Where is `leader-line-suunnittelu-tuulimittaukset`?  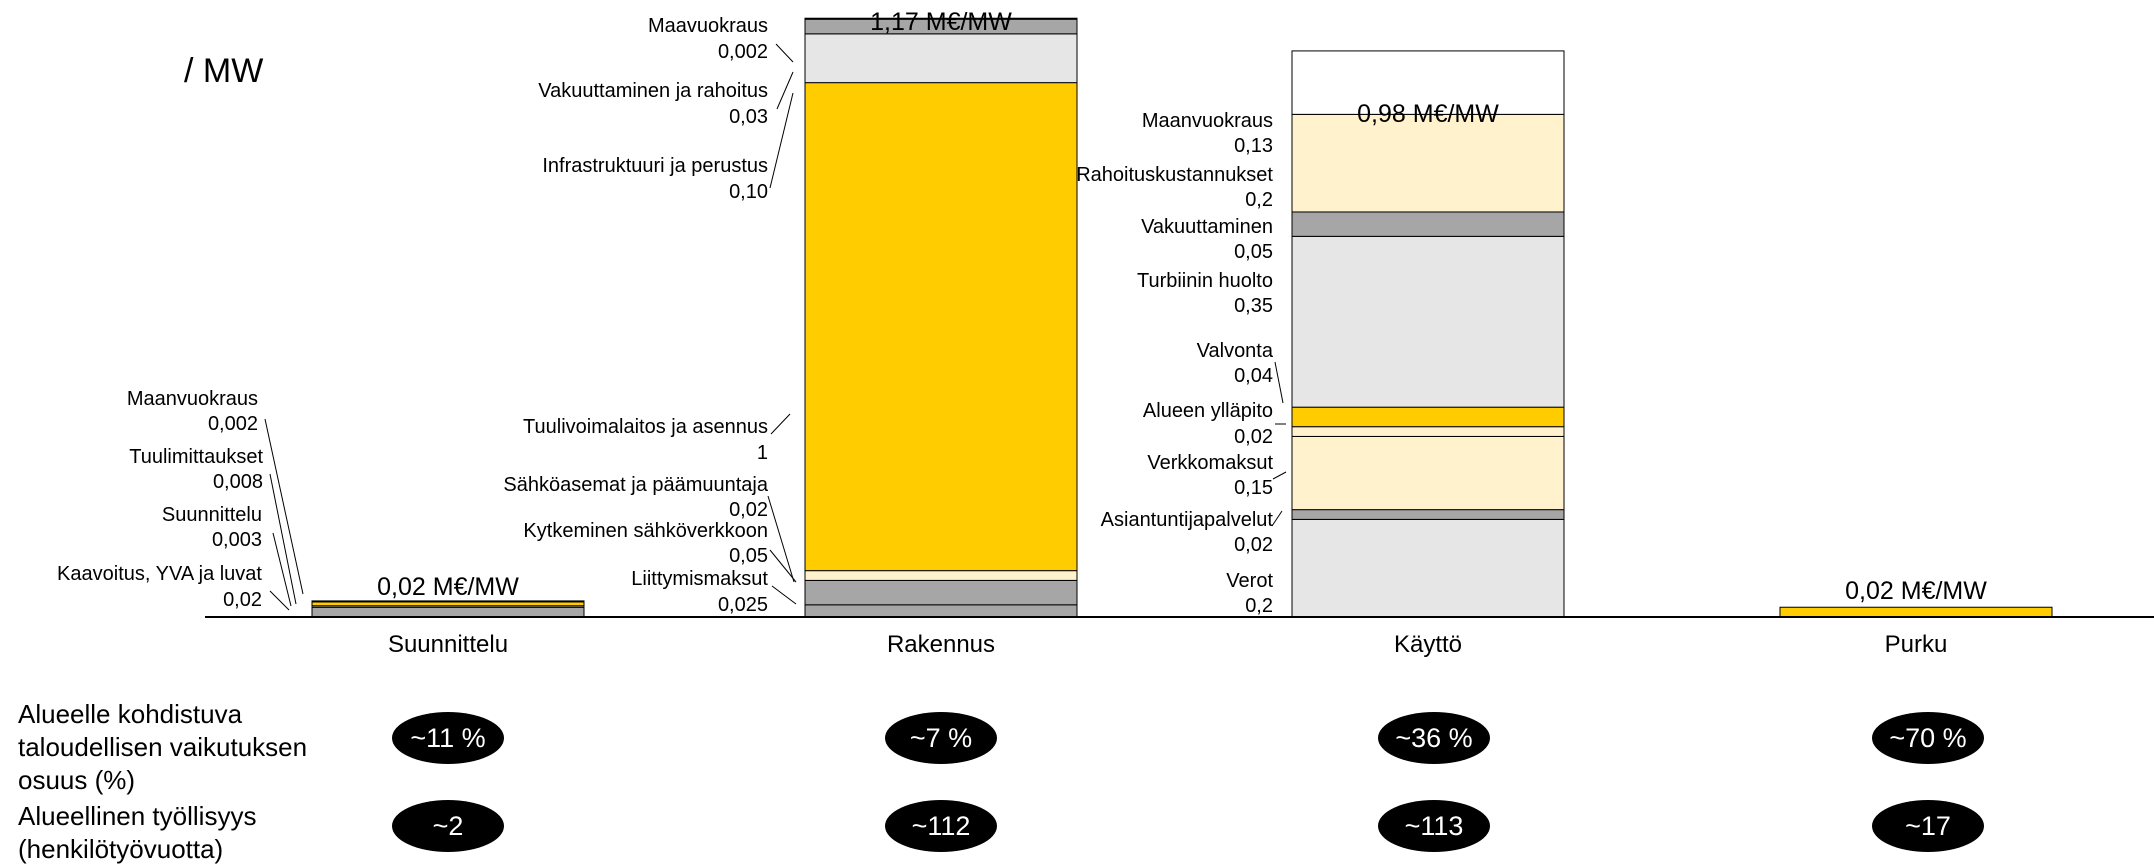
leader-line-suunnittelu-tuulimittaukset is located at coordinates (283, 539).